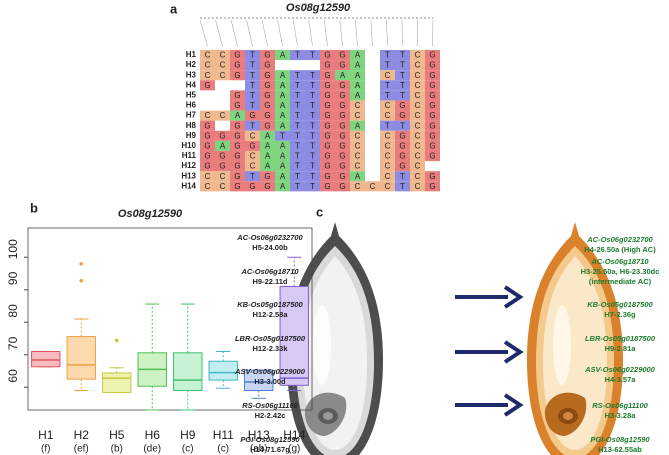 Image resolution: width=669 pixels, height=455 pixels. What do you see at coordinates (270, 381) in the screenshot?
I see `gene-value: H3-3.00d` at bounding box center [270, 381].